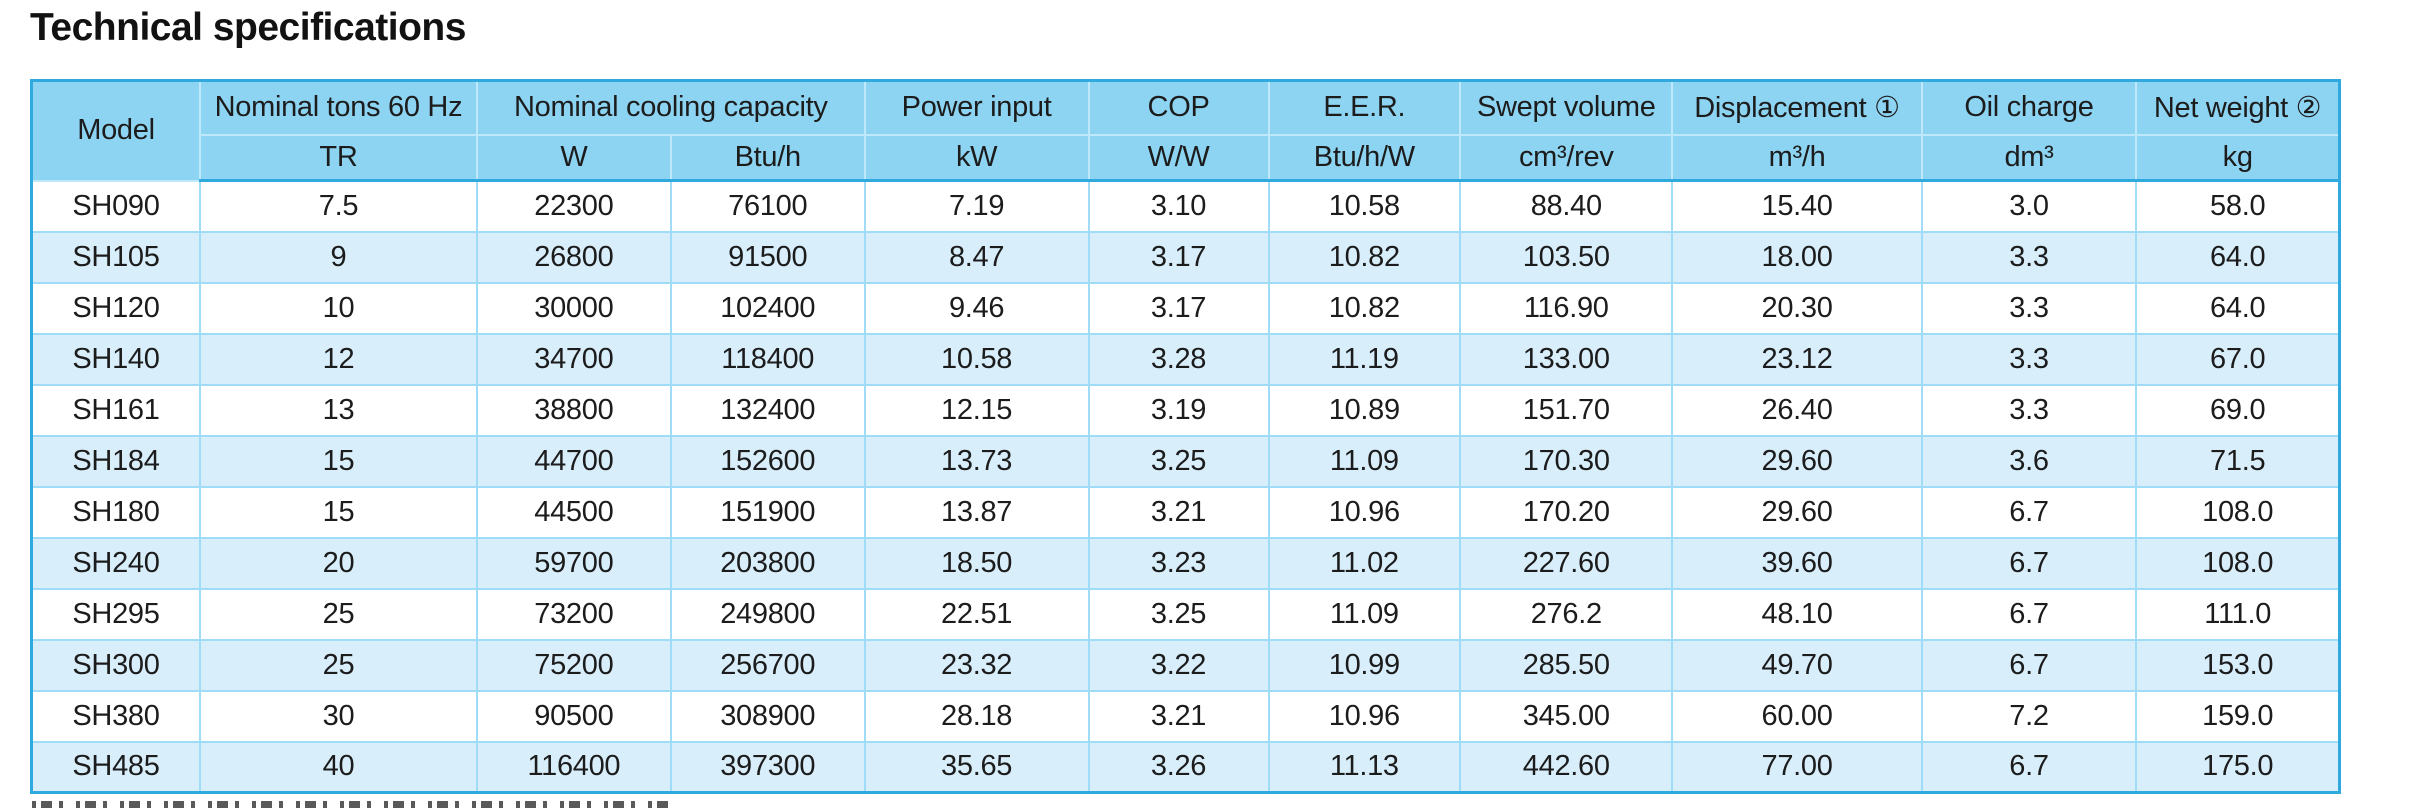 This screenshot has height=810, width=2416. What do you see at coordinates (1566, 767) in the screenshot?
I see `value-cell: 442.60` at bounding box center [1566, 767].